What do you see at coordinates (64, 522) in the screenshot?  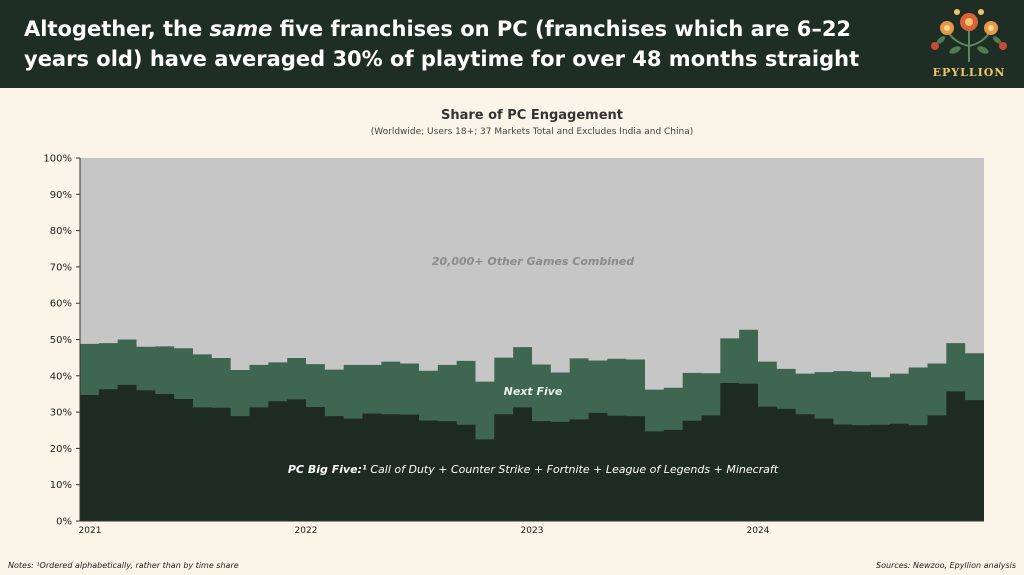 I see `y-tick-label: 0%` at bounding box center [64, 522].